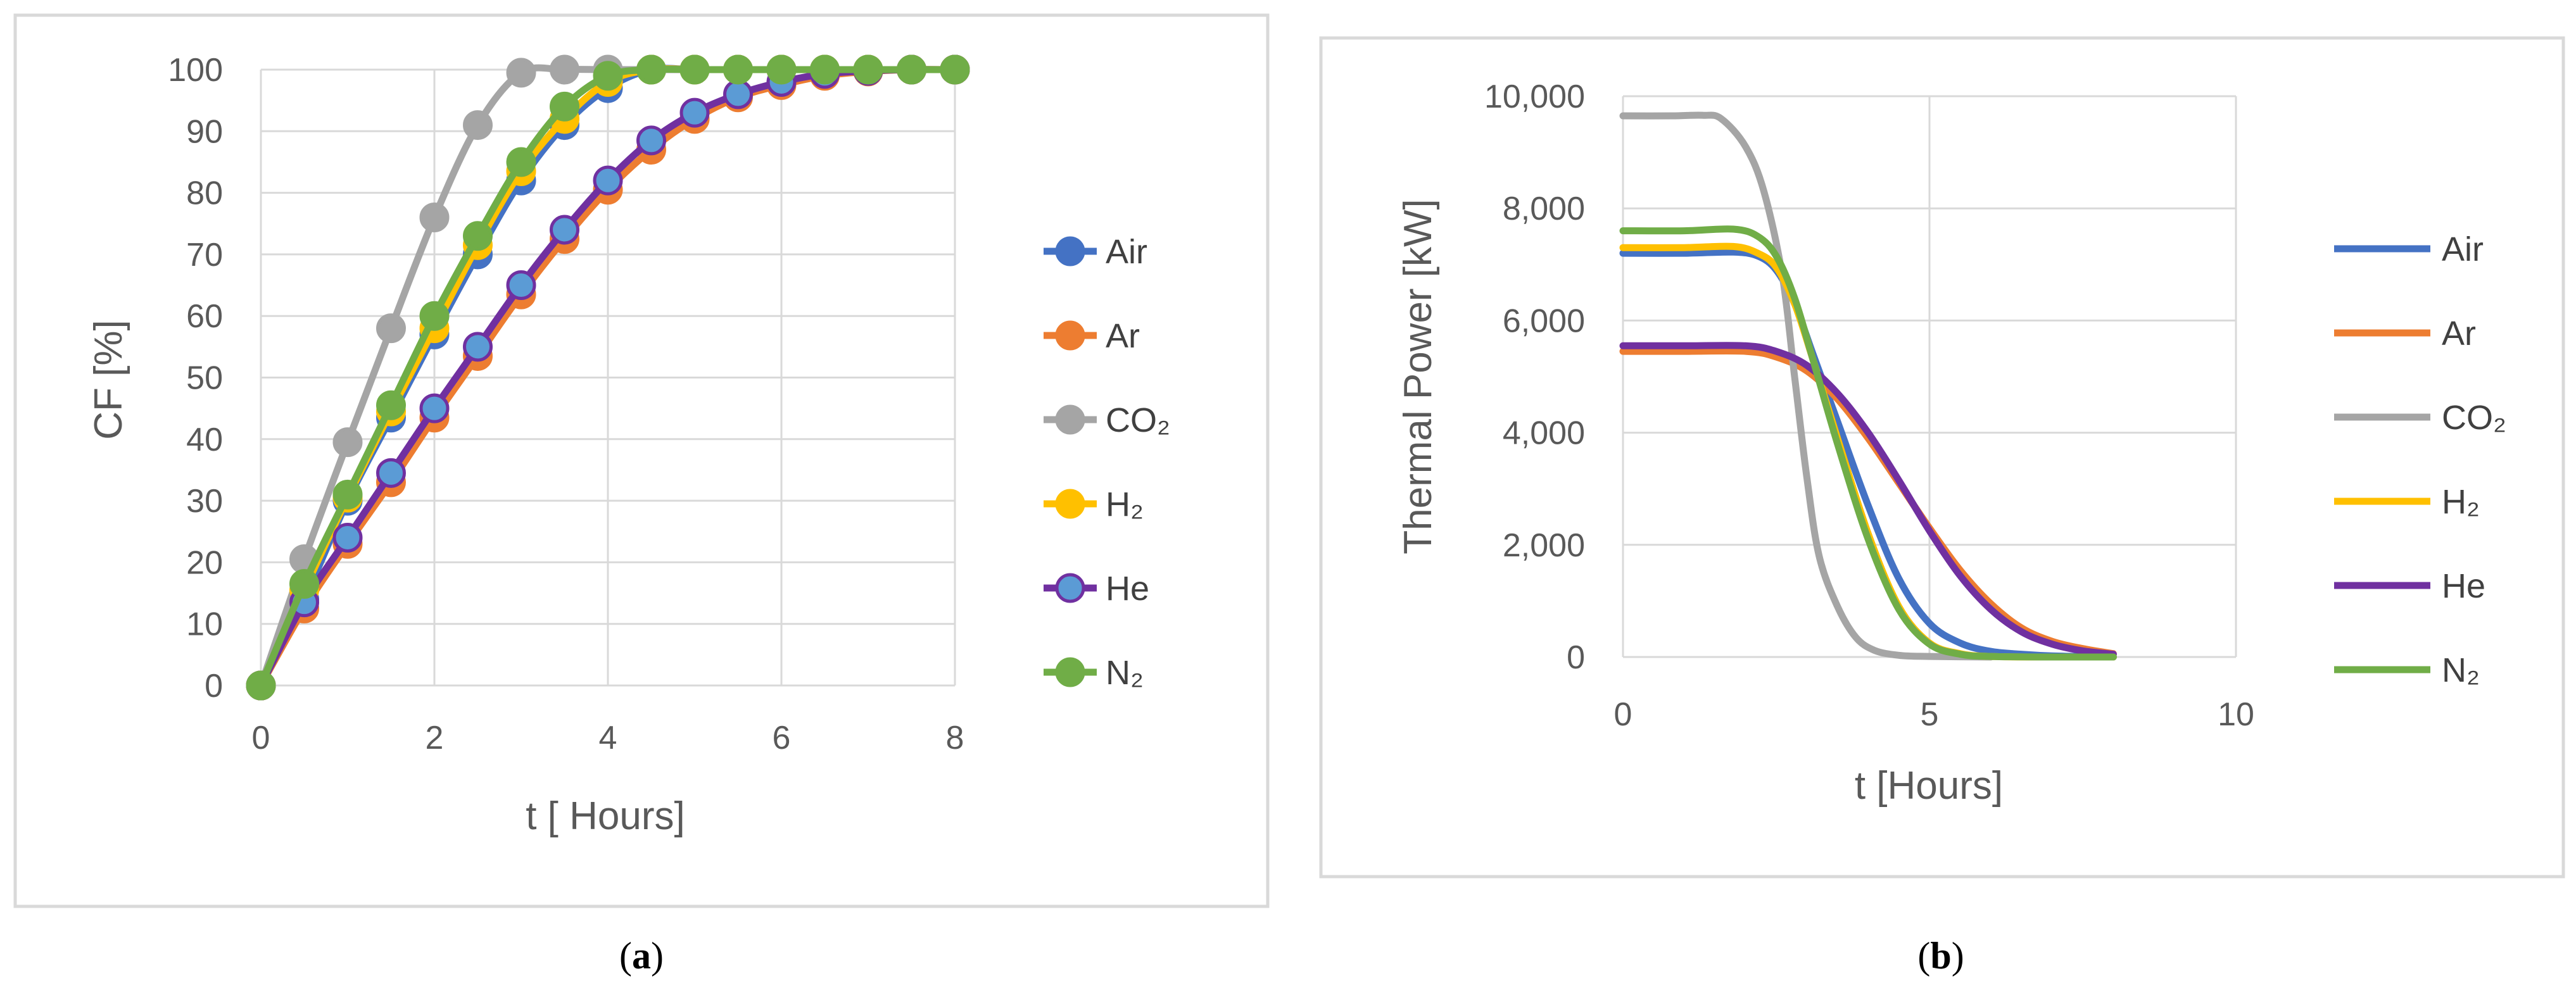 The height and width of the screenshot is (995, 2576). I want to click on chart-a-y-axis-label: CF [%], so click(108, 379).